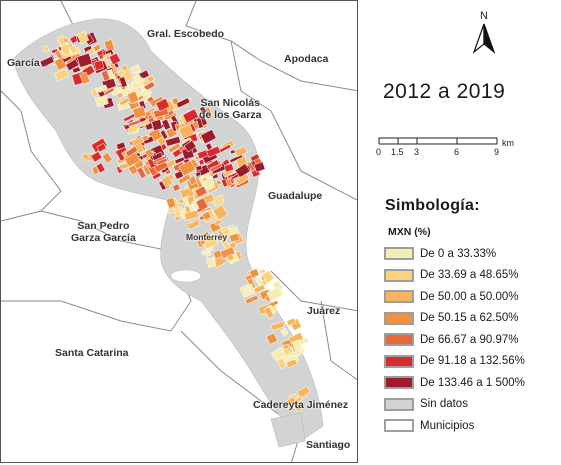 The image size is (561, 465). What do you see at coordinates (230, 109) in the screenshot?
I see `label-san-nicolas: San Nicolás de los Garza` at bounding box center [230, 109].